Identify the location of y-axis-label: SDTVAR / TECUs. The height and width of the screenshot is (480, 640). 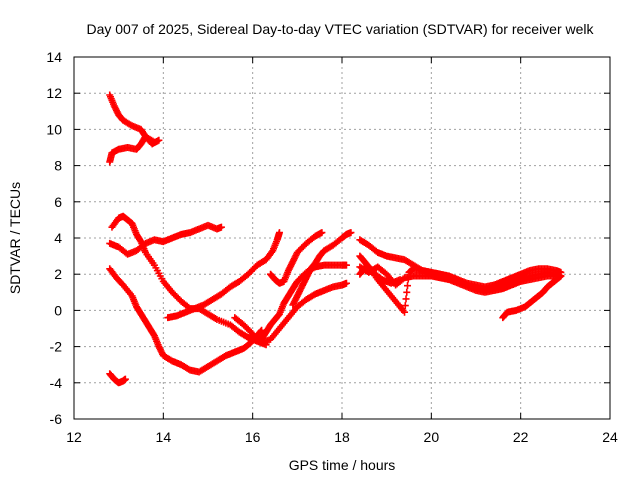
(15, 238).